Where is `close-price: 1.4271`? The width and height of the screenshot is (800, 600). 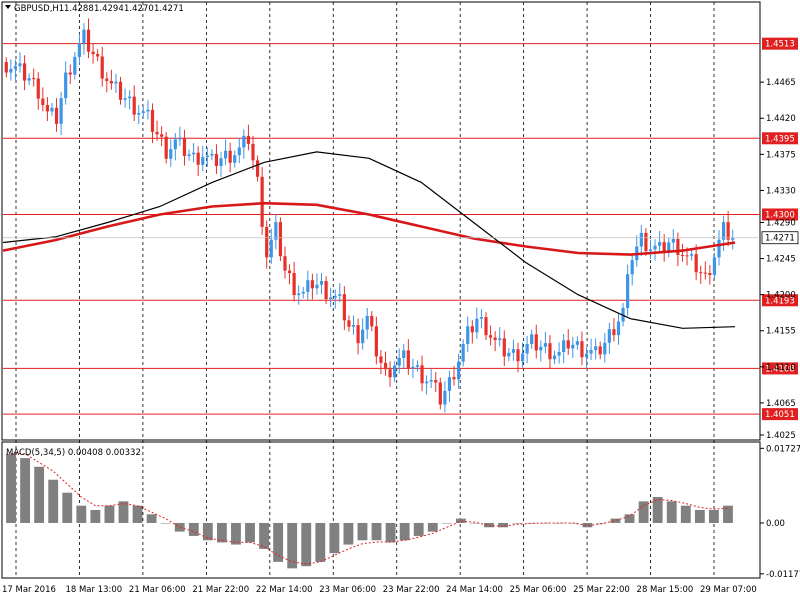 close-price: 1.4271 is located at coordinates (169, 9).